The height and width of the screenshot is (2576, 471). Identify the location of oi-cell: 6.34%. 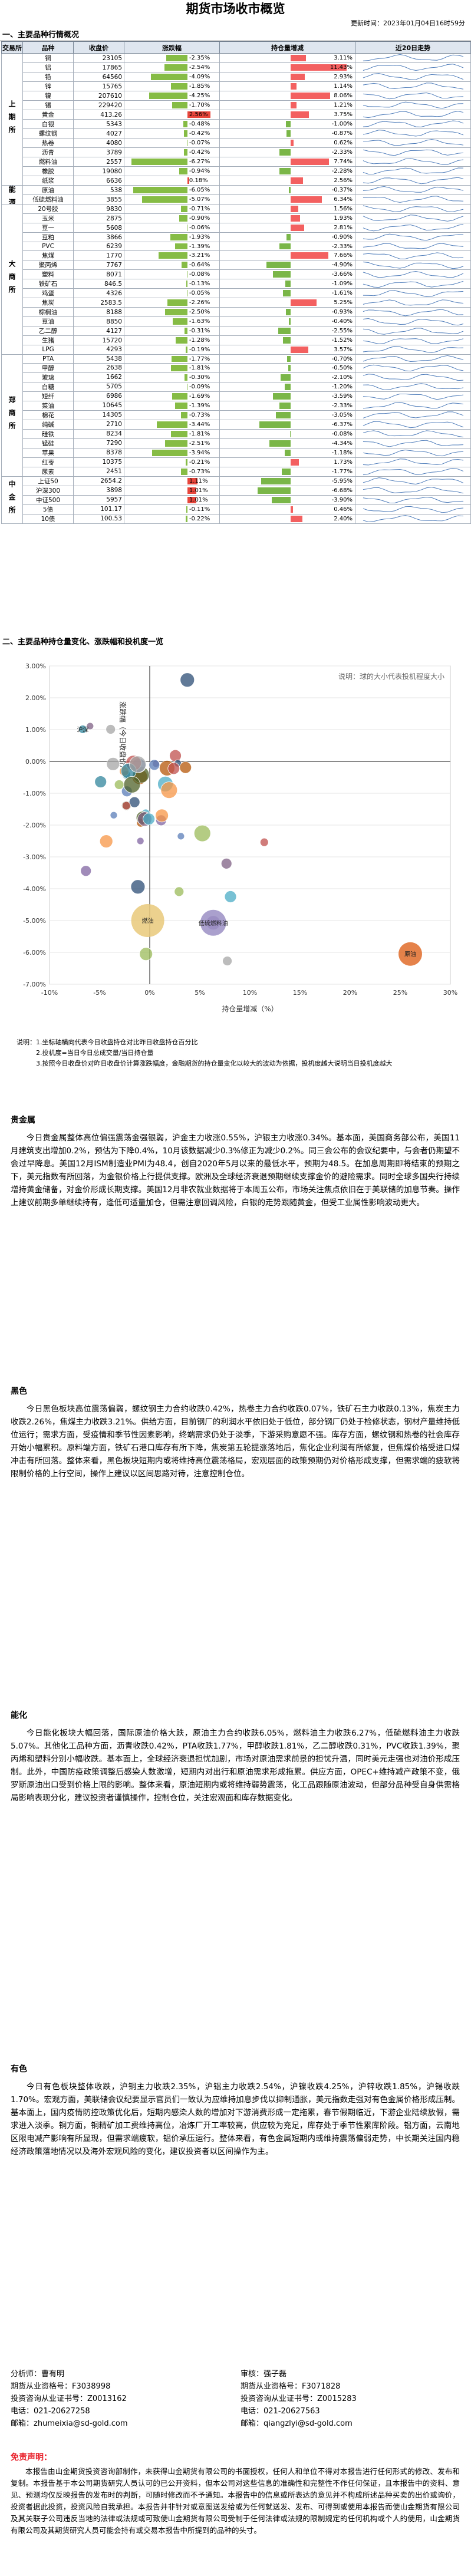
(287, 200).